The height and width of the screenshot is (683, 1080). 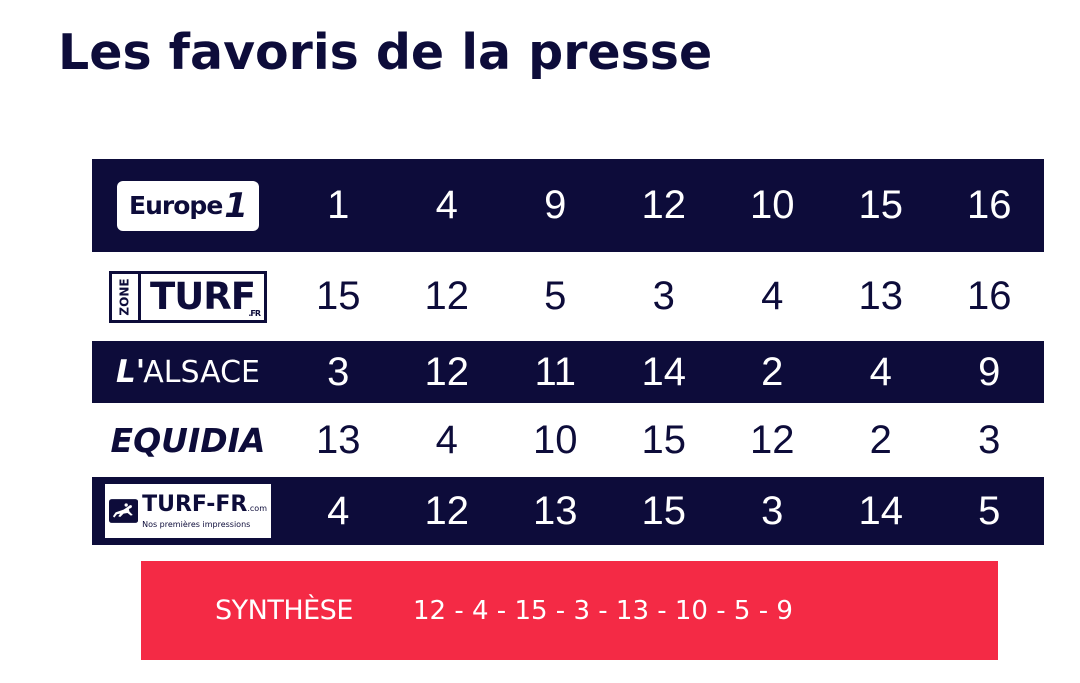 I want to click on logo-cell: EQUIDIA, so click(x=188, y=440).